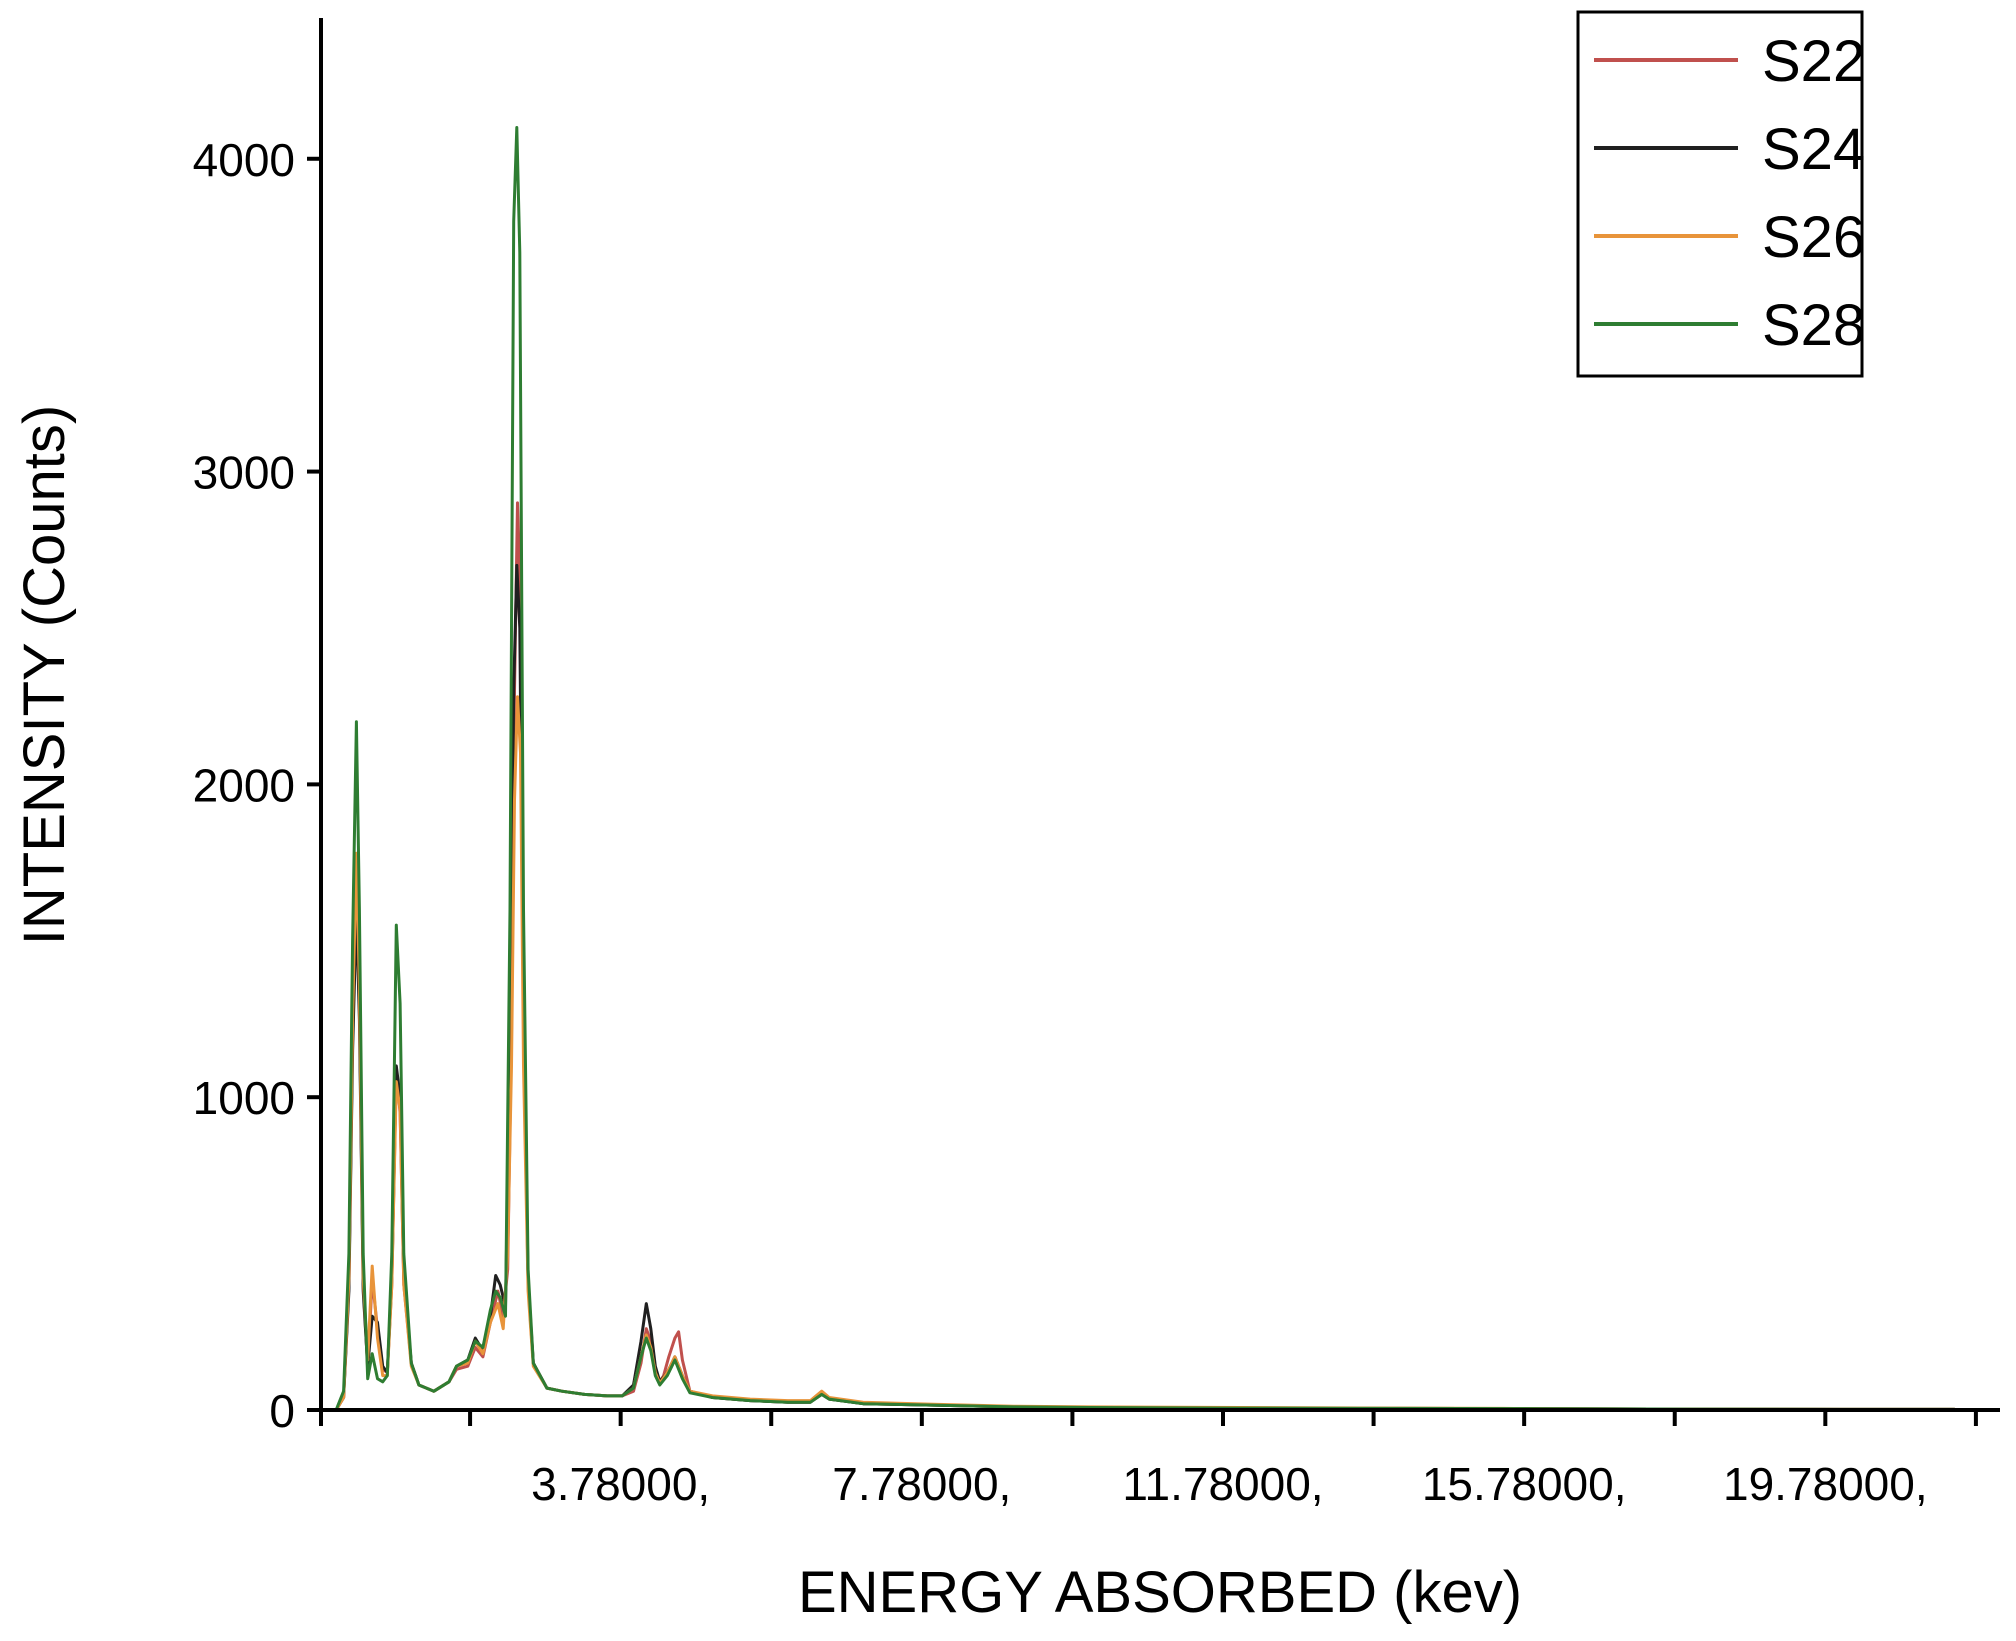  What do you see at coordinates (244, 1098) in the screenshot?
I see `y-tick-label: 1000` at bounding box center [244, 1098].